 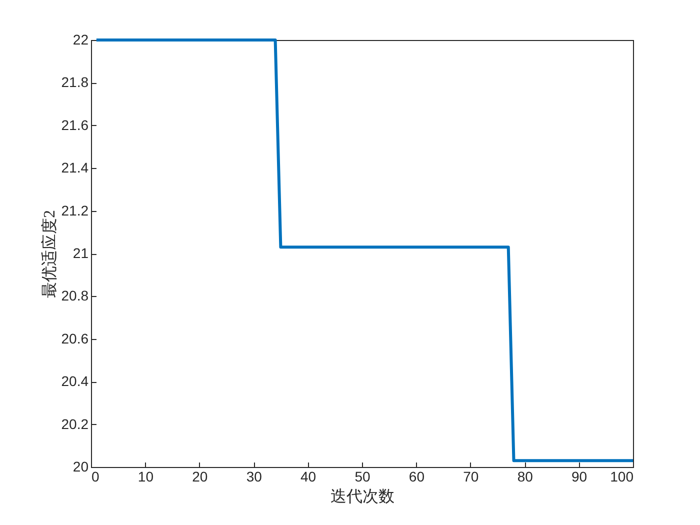 What do you see at coordinates (80, 466) in the screenshot?
I see `y-tick-label: 20` at bounding box center [80, 466].